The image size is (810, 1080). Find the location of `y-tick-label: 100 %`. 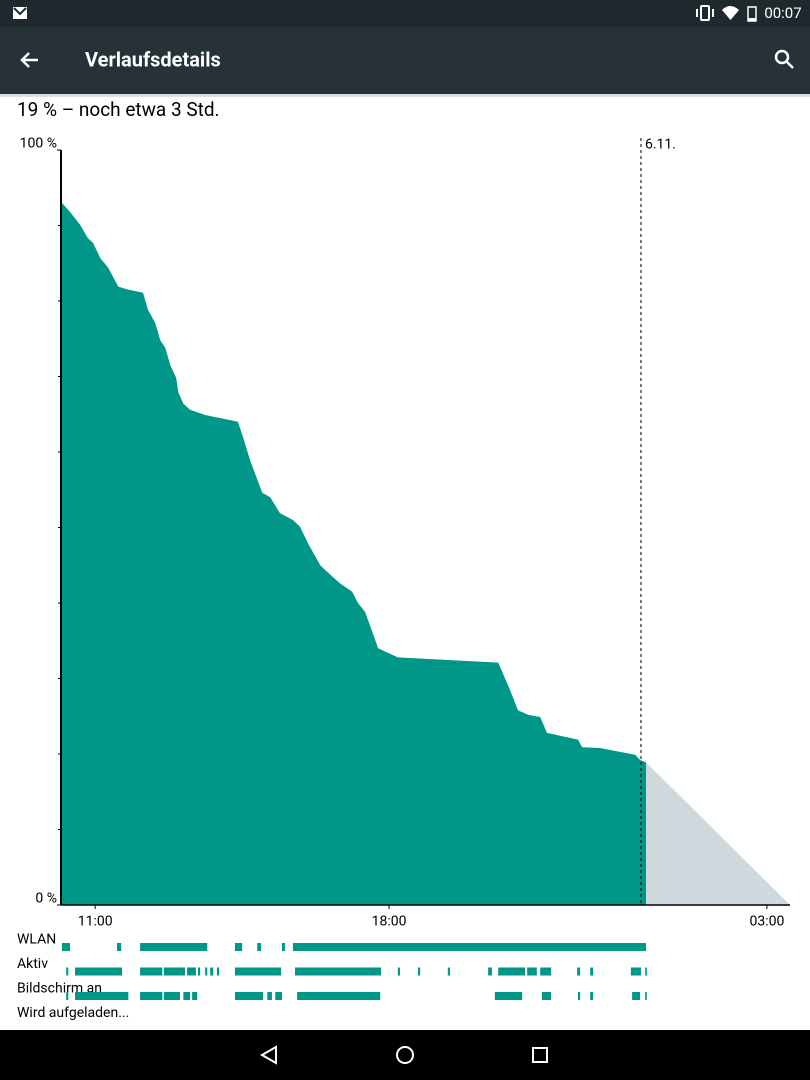

y-tick-label: 100 % is located at coordinates (38, 144).